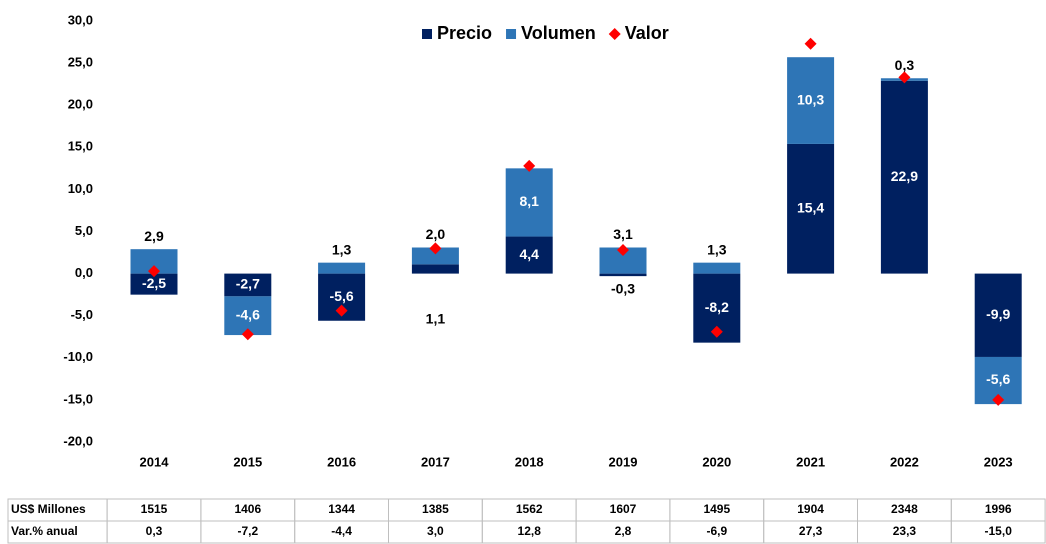  I want to click on table-value: 1996, so click(998, 509).